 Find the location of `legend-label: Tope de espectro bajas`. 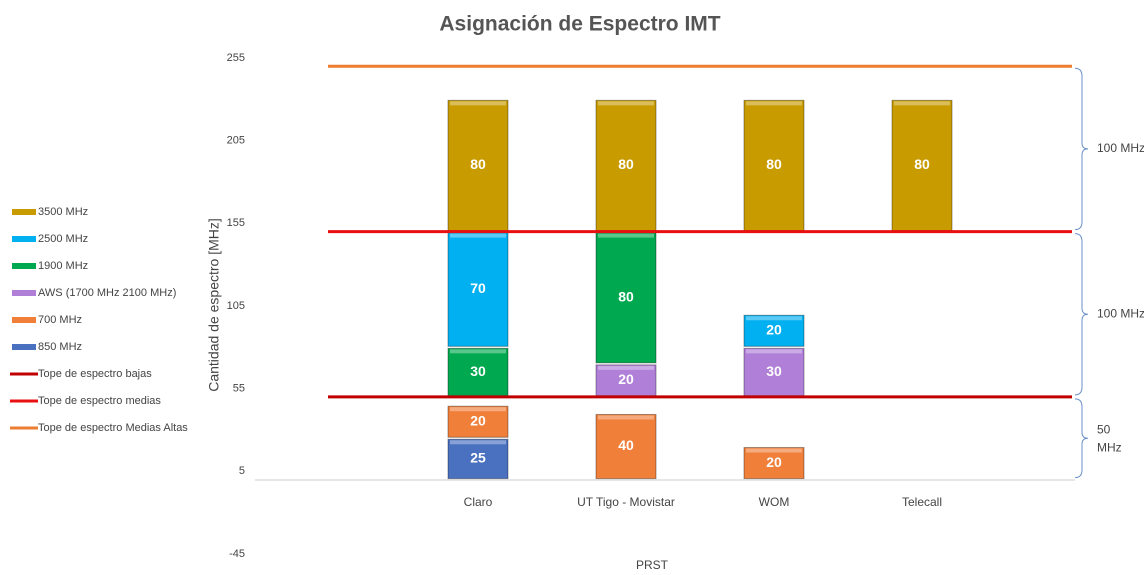

legend-label: Tope de espectro bajas is located at coordinates (95, 374).